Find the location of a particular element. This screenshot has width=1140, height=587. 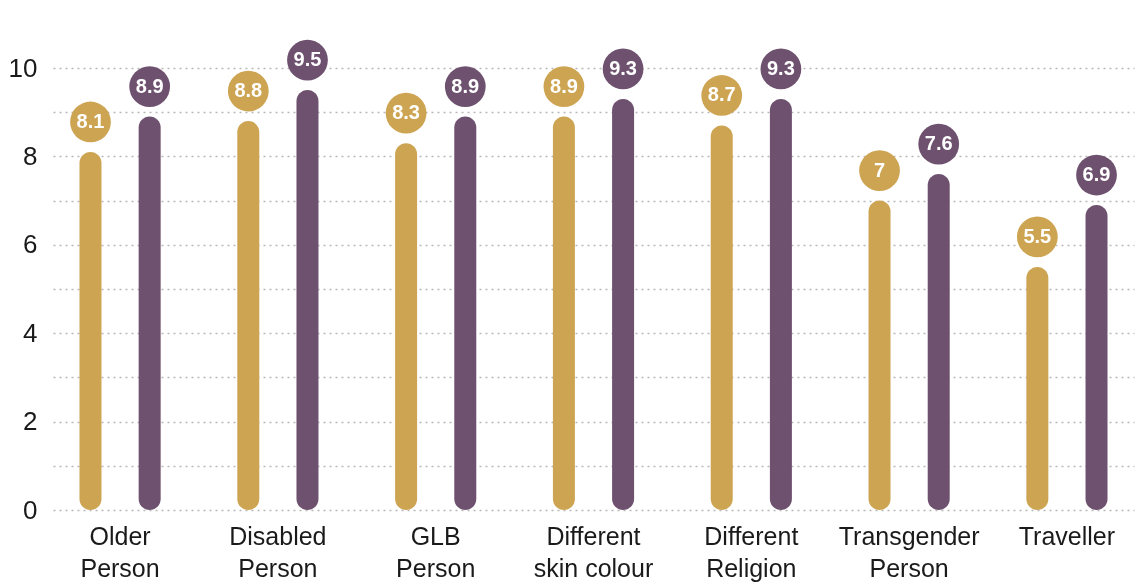

data-label: 7.6 is located at coordinates (938, 143).